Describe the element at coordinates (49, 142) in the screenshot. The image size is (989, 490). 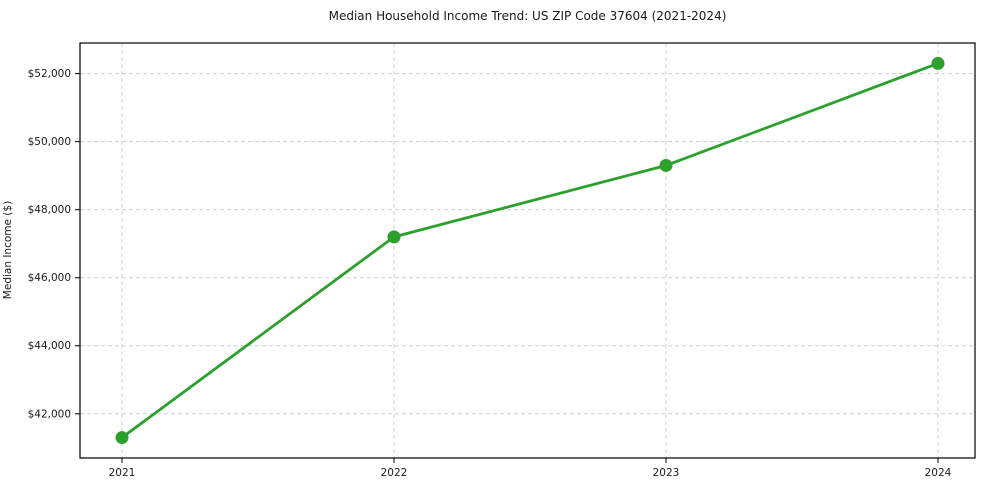
I see `y-tick-label: $50,000` at that location.